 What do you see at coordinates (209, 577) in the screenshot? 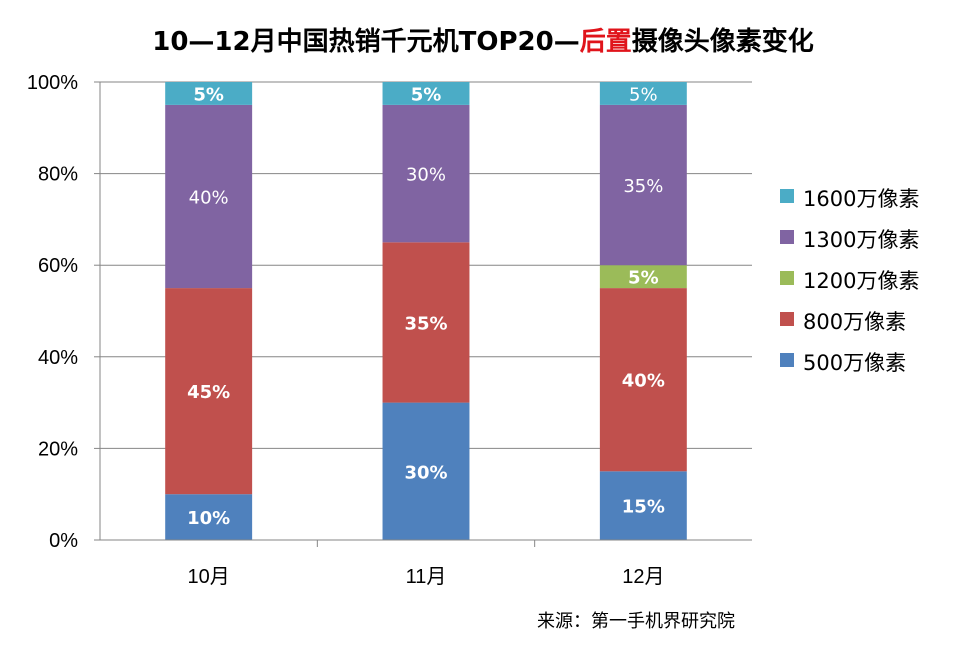
I see `x-tick-label: 10月` at bounding box center [209, 577].